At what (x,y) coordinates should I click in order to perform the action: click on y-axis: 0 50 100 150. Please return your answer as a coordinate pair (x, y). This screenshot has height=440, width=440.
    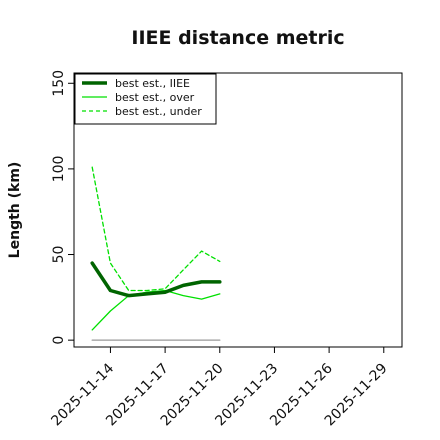
    Looking at the image, I should click on (62, 207).